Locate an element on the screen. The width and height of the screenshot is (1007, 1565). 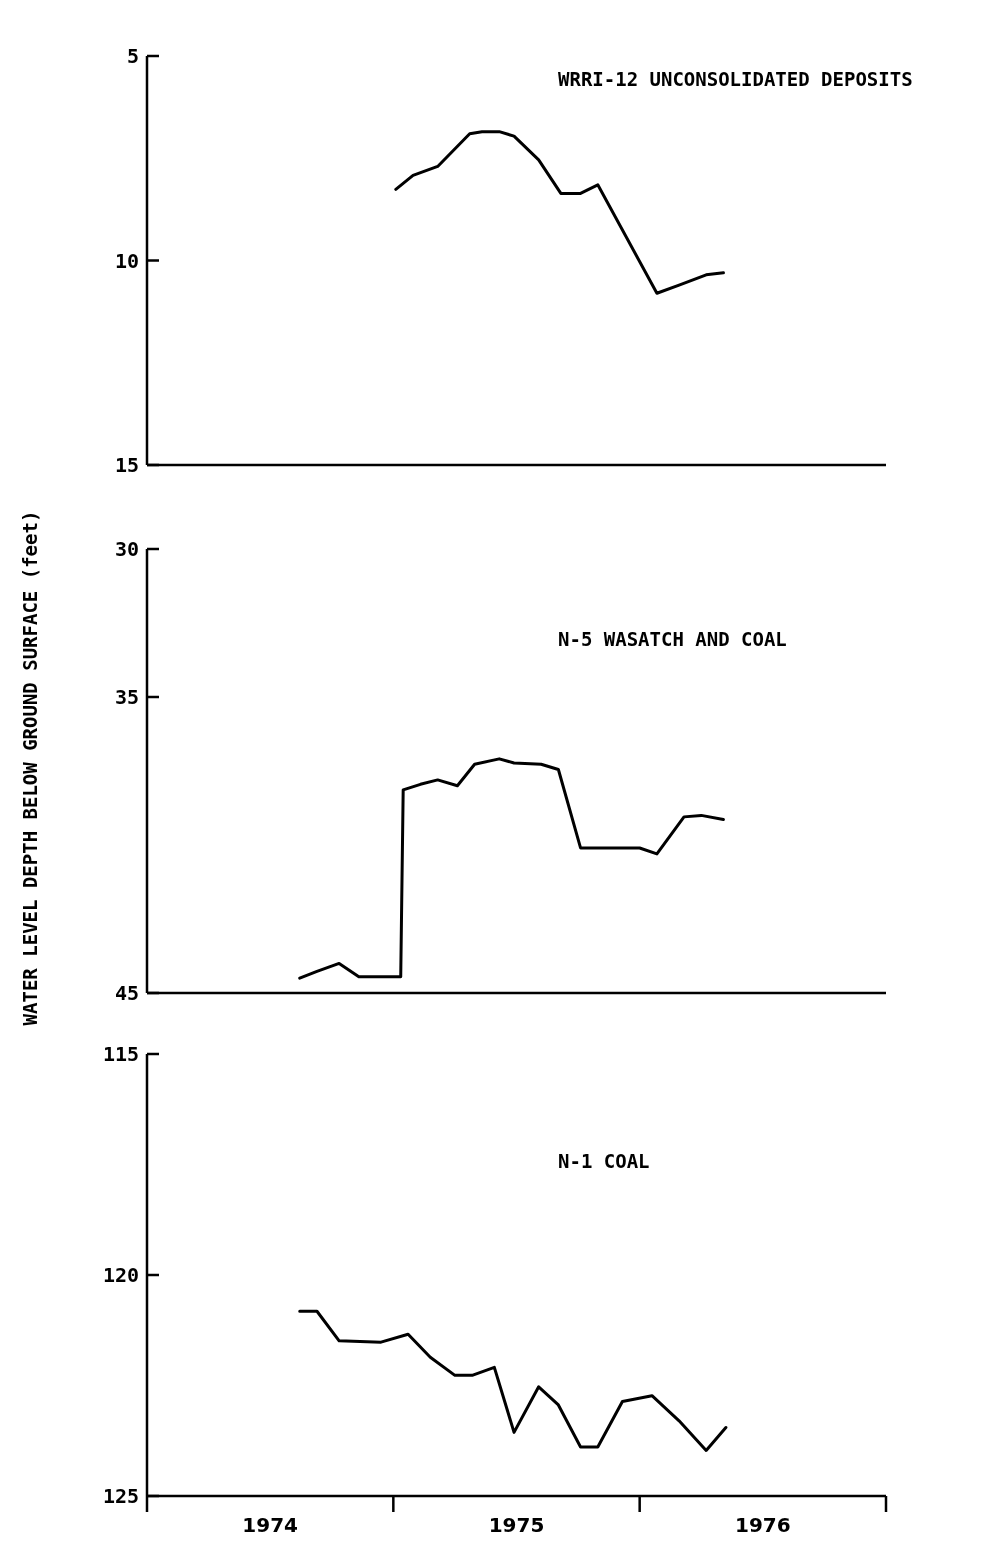
y-axis-title: WATER LEVEL DEPTH BELOW GROUND SURFACE (feet) is located at coordinates (30, 768).